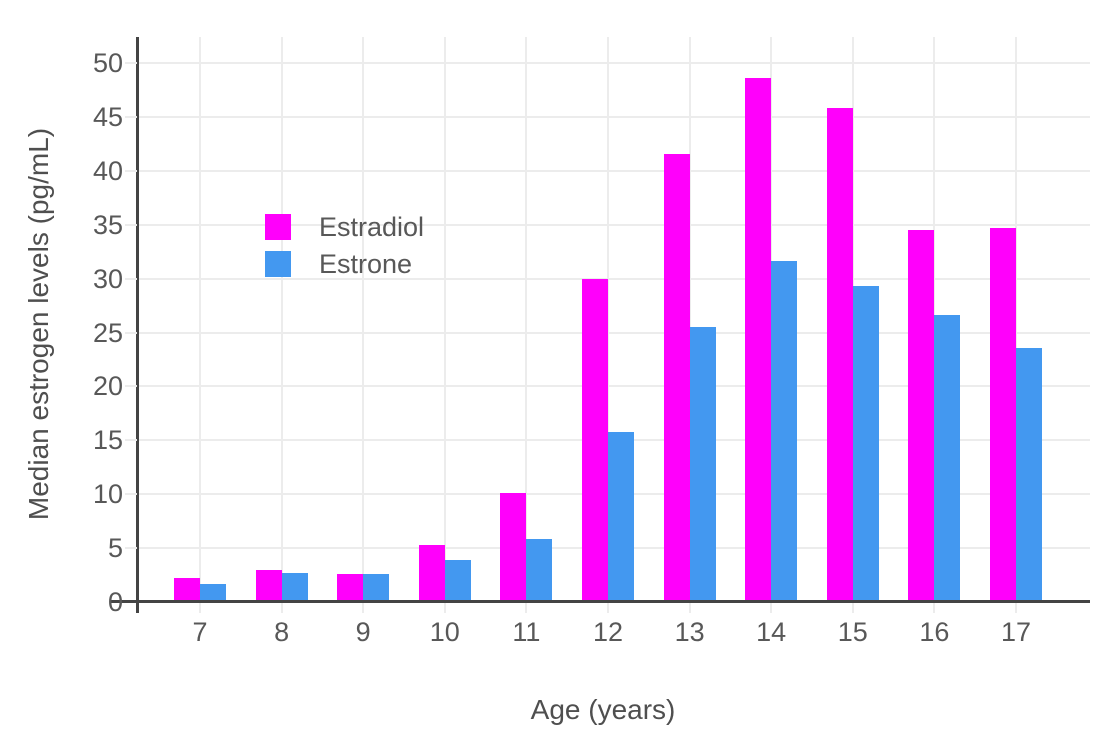  I want to click on x-tick-label-17: 17, so click(1016, 632).